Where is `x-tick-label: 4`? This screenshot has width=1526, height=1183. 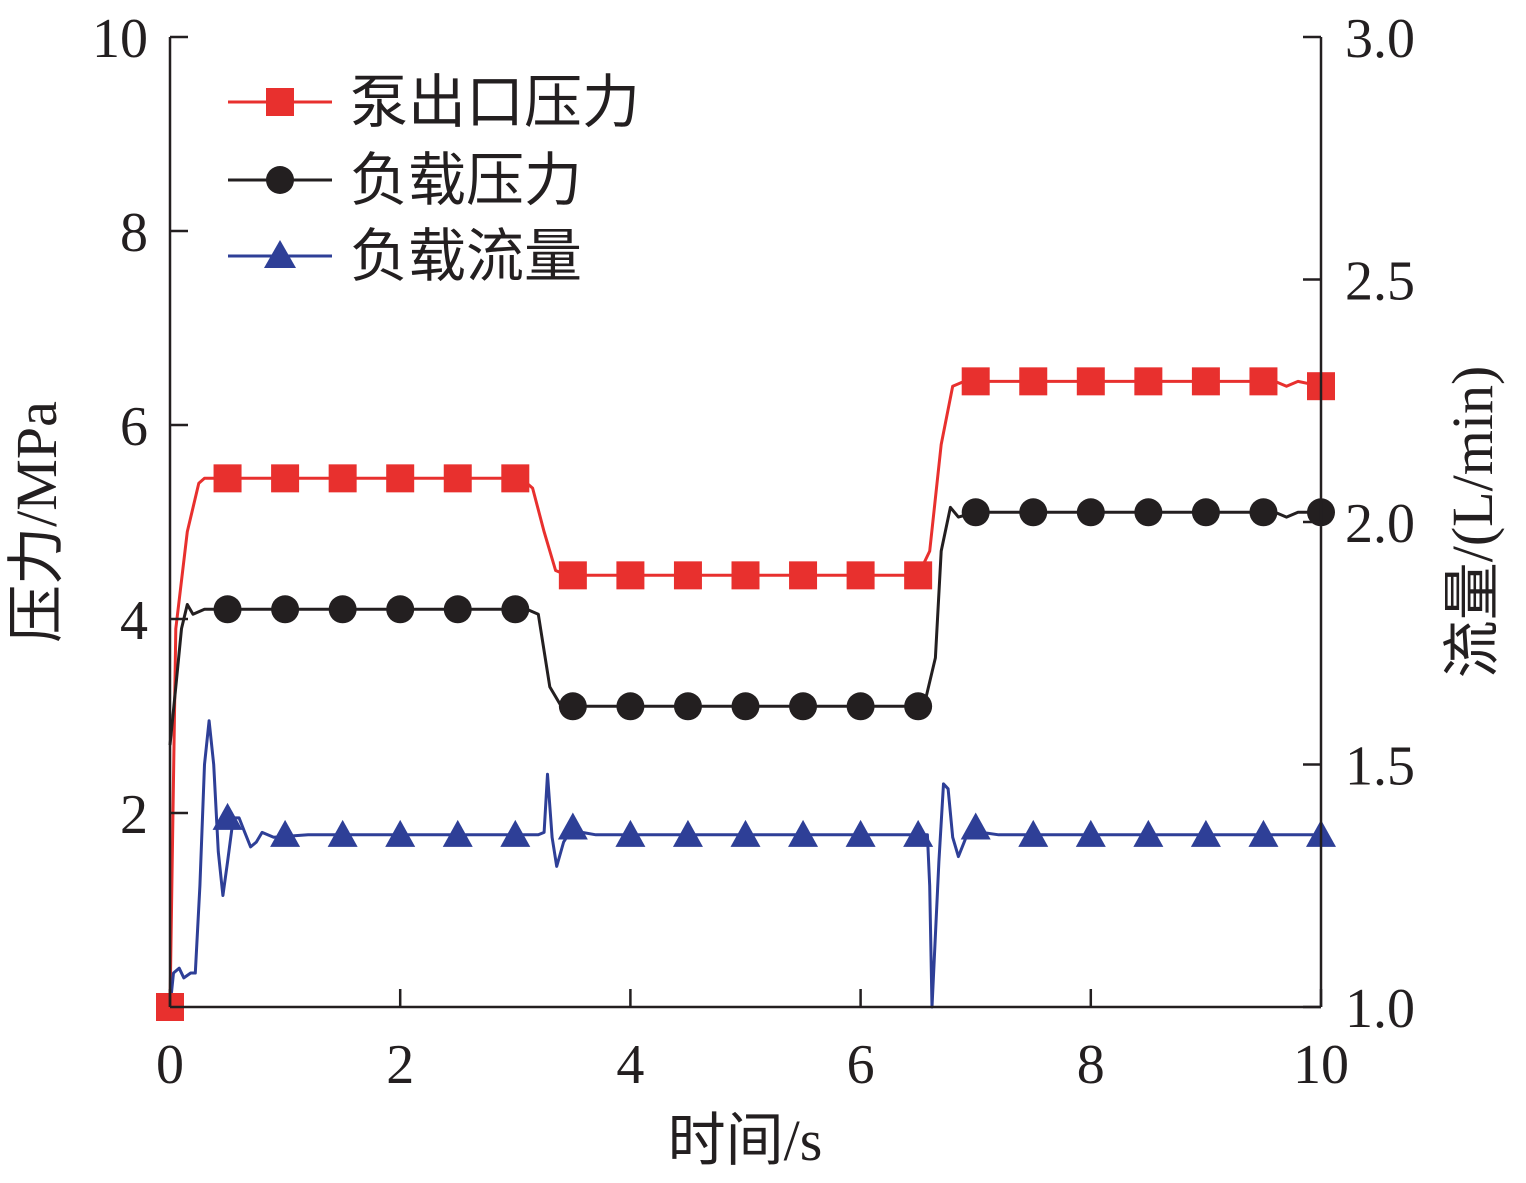
x-tick-label: 4 is located at coordinates (630, 1065).